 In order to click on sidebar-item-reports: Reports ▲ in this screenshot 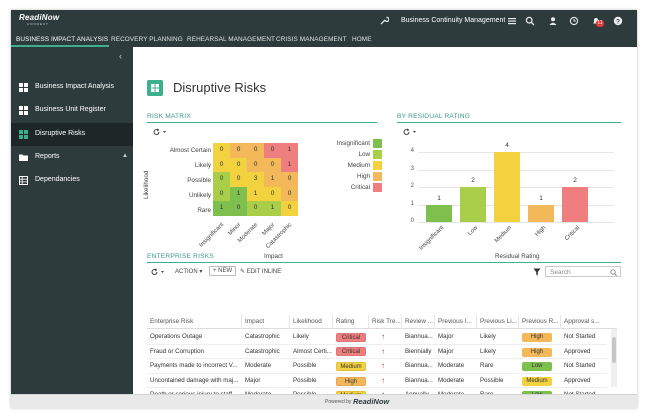, I will do `click(72, 157)`.